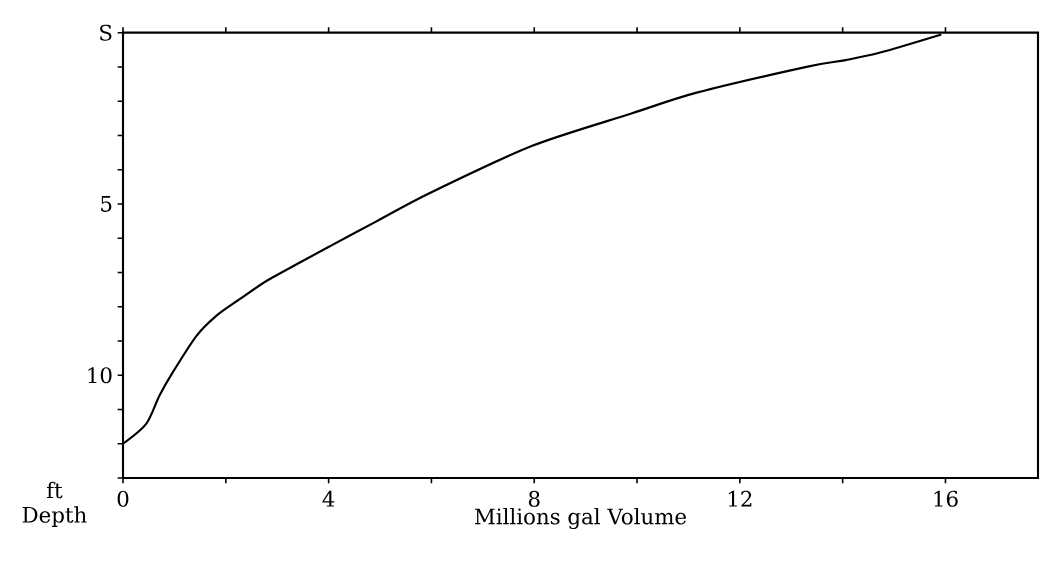  Describe the element at coordinates (123, 498) in the screenshot. I see `x-tick-label: 0` at that location.